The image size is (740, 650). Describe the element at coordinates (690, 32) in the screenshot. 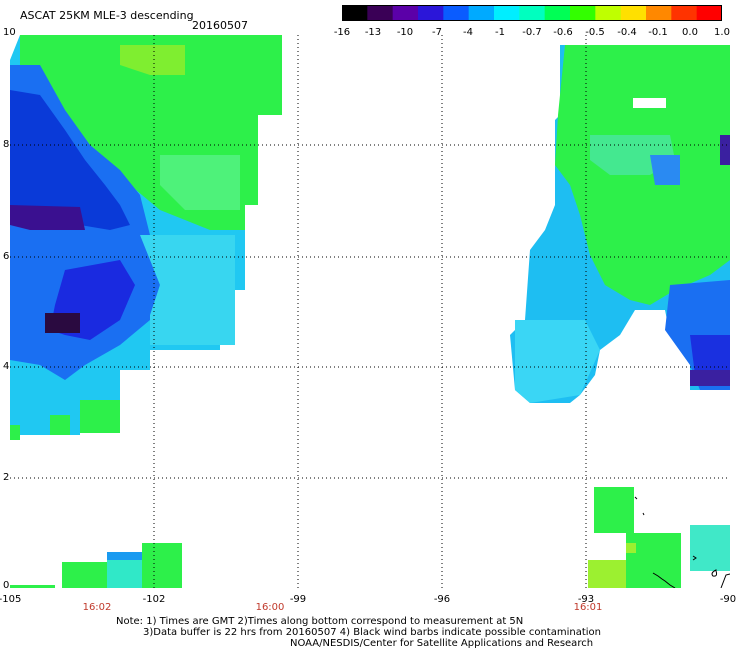

I see `colorbar-label: 0.0` at that location.